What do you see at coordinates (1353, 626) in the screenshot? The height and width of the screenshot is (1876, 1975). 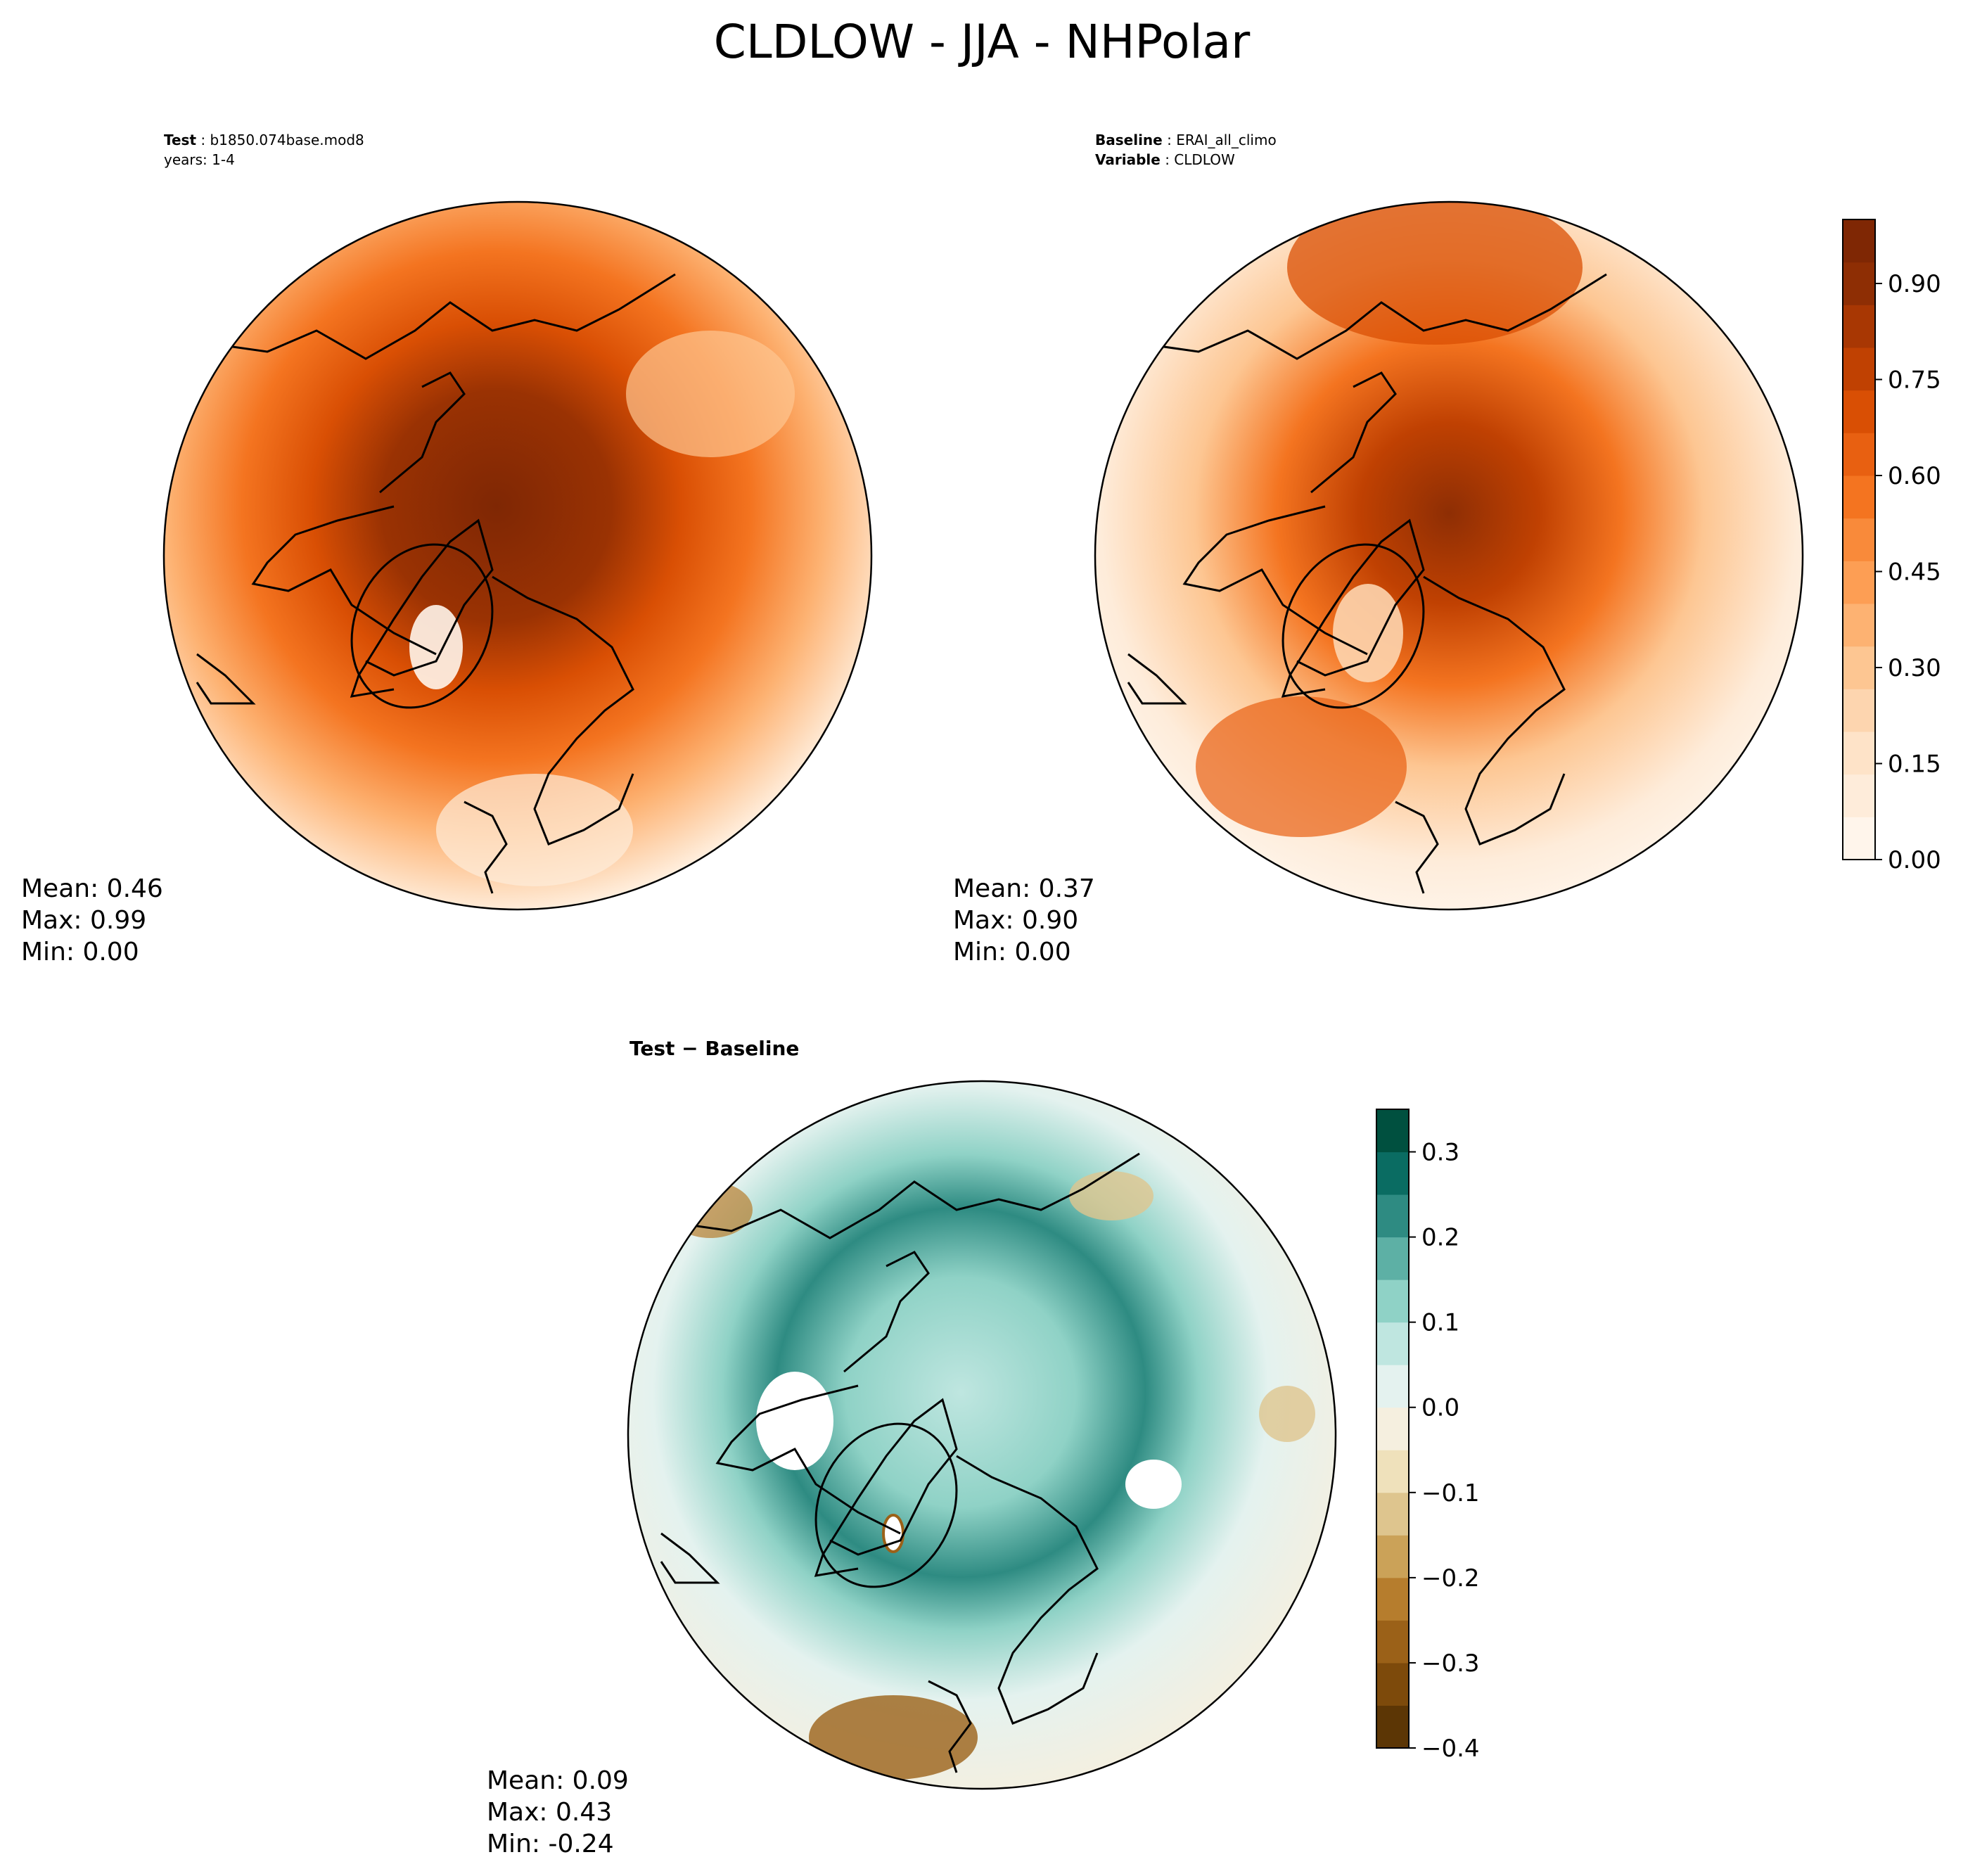 I see `baseline-map-greenland-outline` at bounding box center [1353, 626].